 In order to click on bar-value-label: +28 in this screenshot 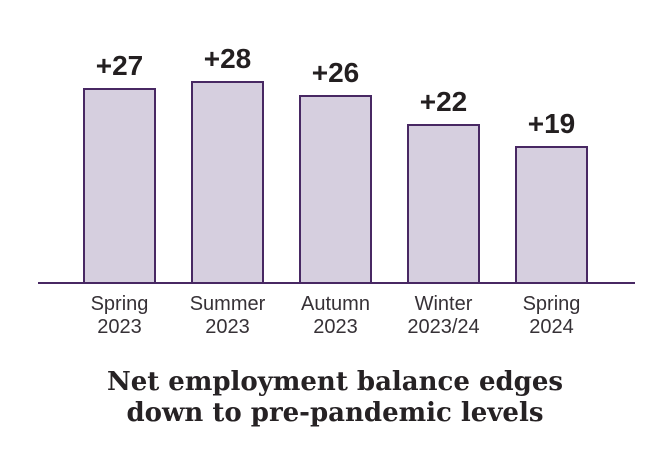, I will do `click(227, 58)`.